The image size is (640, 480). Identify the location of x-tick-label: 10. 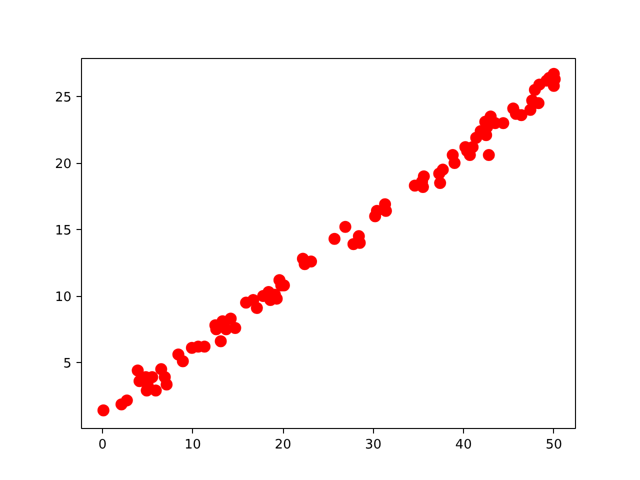
(193, 445).